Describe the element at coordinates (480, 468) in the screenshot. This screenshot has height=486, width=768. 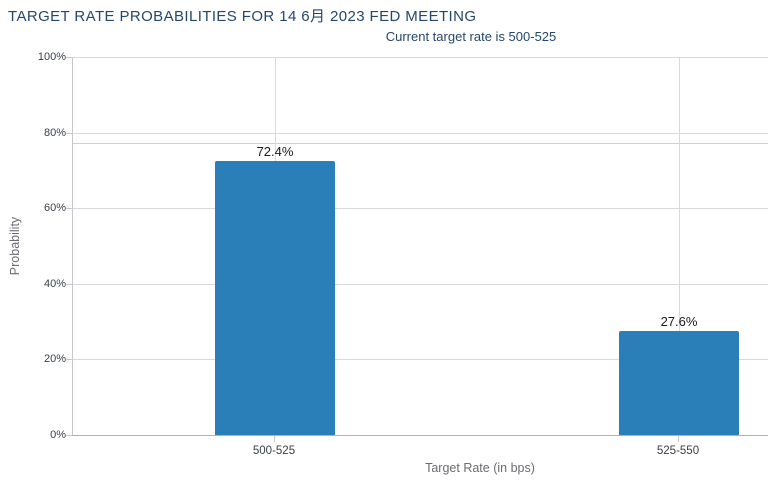
I see `x-axis-title: Target Rate (in bps)` at that location.